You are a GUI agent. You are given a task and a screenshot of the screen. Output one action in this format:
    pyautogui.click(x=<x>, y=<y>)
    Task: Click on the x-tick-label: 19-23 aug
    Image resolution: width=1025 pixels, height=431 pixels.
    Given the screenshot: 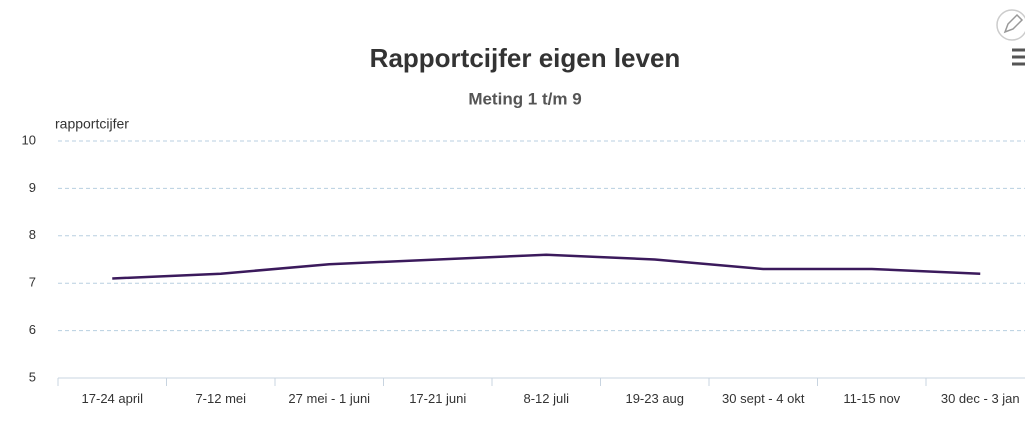 What is the action you would take?
    pyautogui.click(x=655, y=398)
    